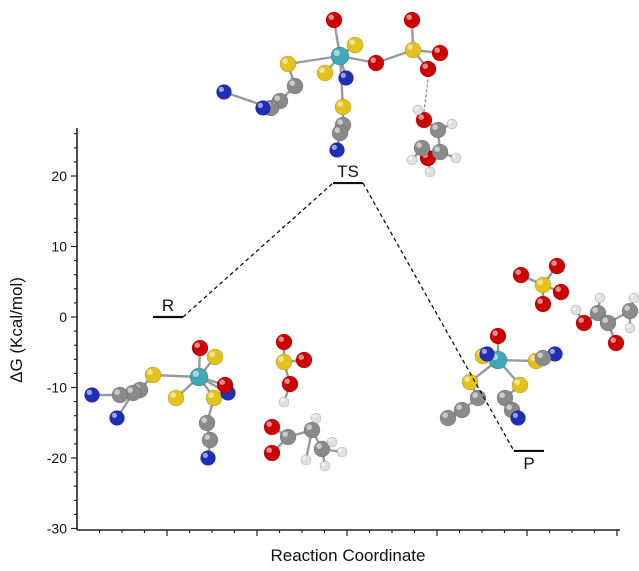 The width and height of the screenshot is (639, 571). I want to click on product-sulfate-molecule-icon, so click(541, 285).